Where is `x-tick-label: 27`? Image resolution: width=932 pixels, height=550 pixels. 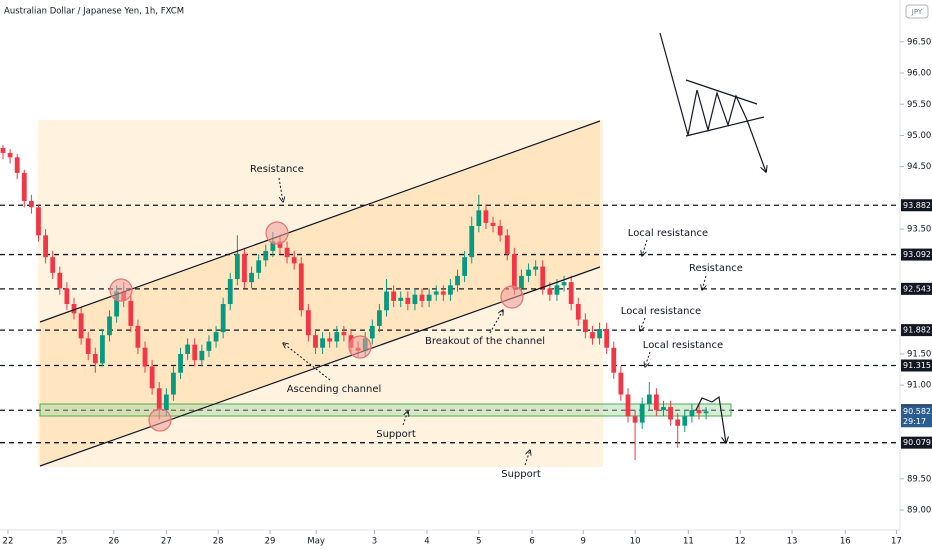
x-tick-label: 27 is located at coordinates (166, 542).